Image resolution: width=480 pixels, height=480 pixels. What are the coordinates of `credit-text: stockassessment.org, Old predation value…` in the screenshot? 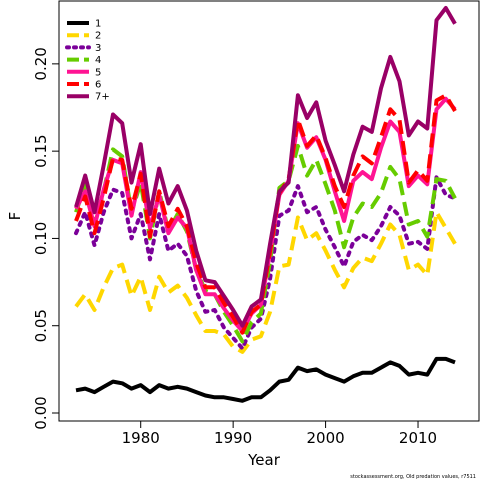 It's located at (413, 477).